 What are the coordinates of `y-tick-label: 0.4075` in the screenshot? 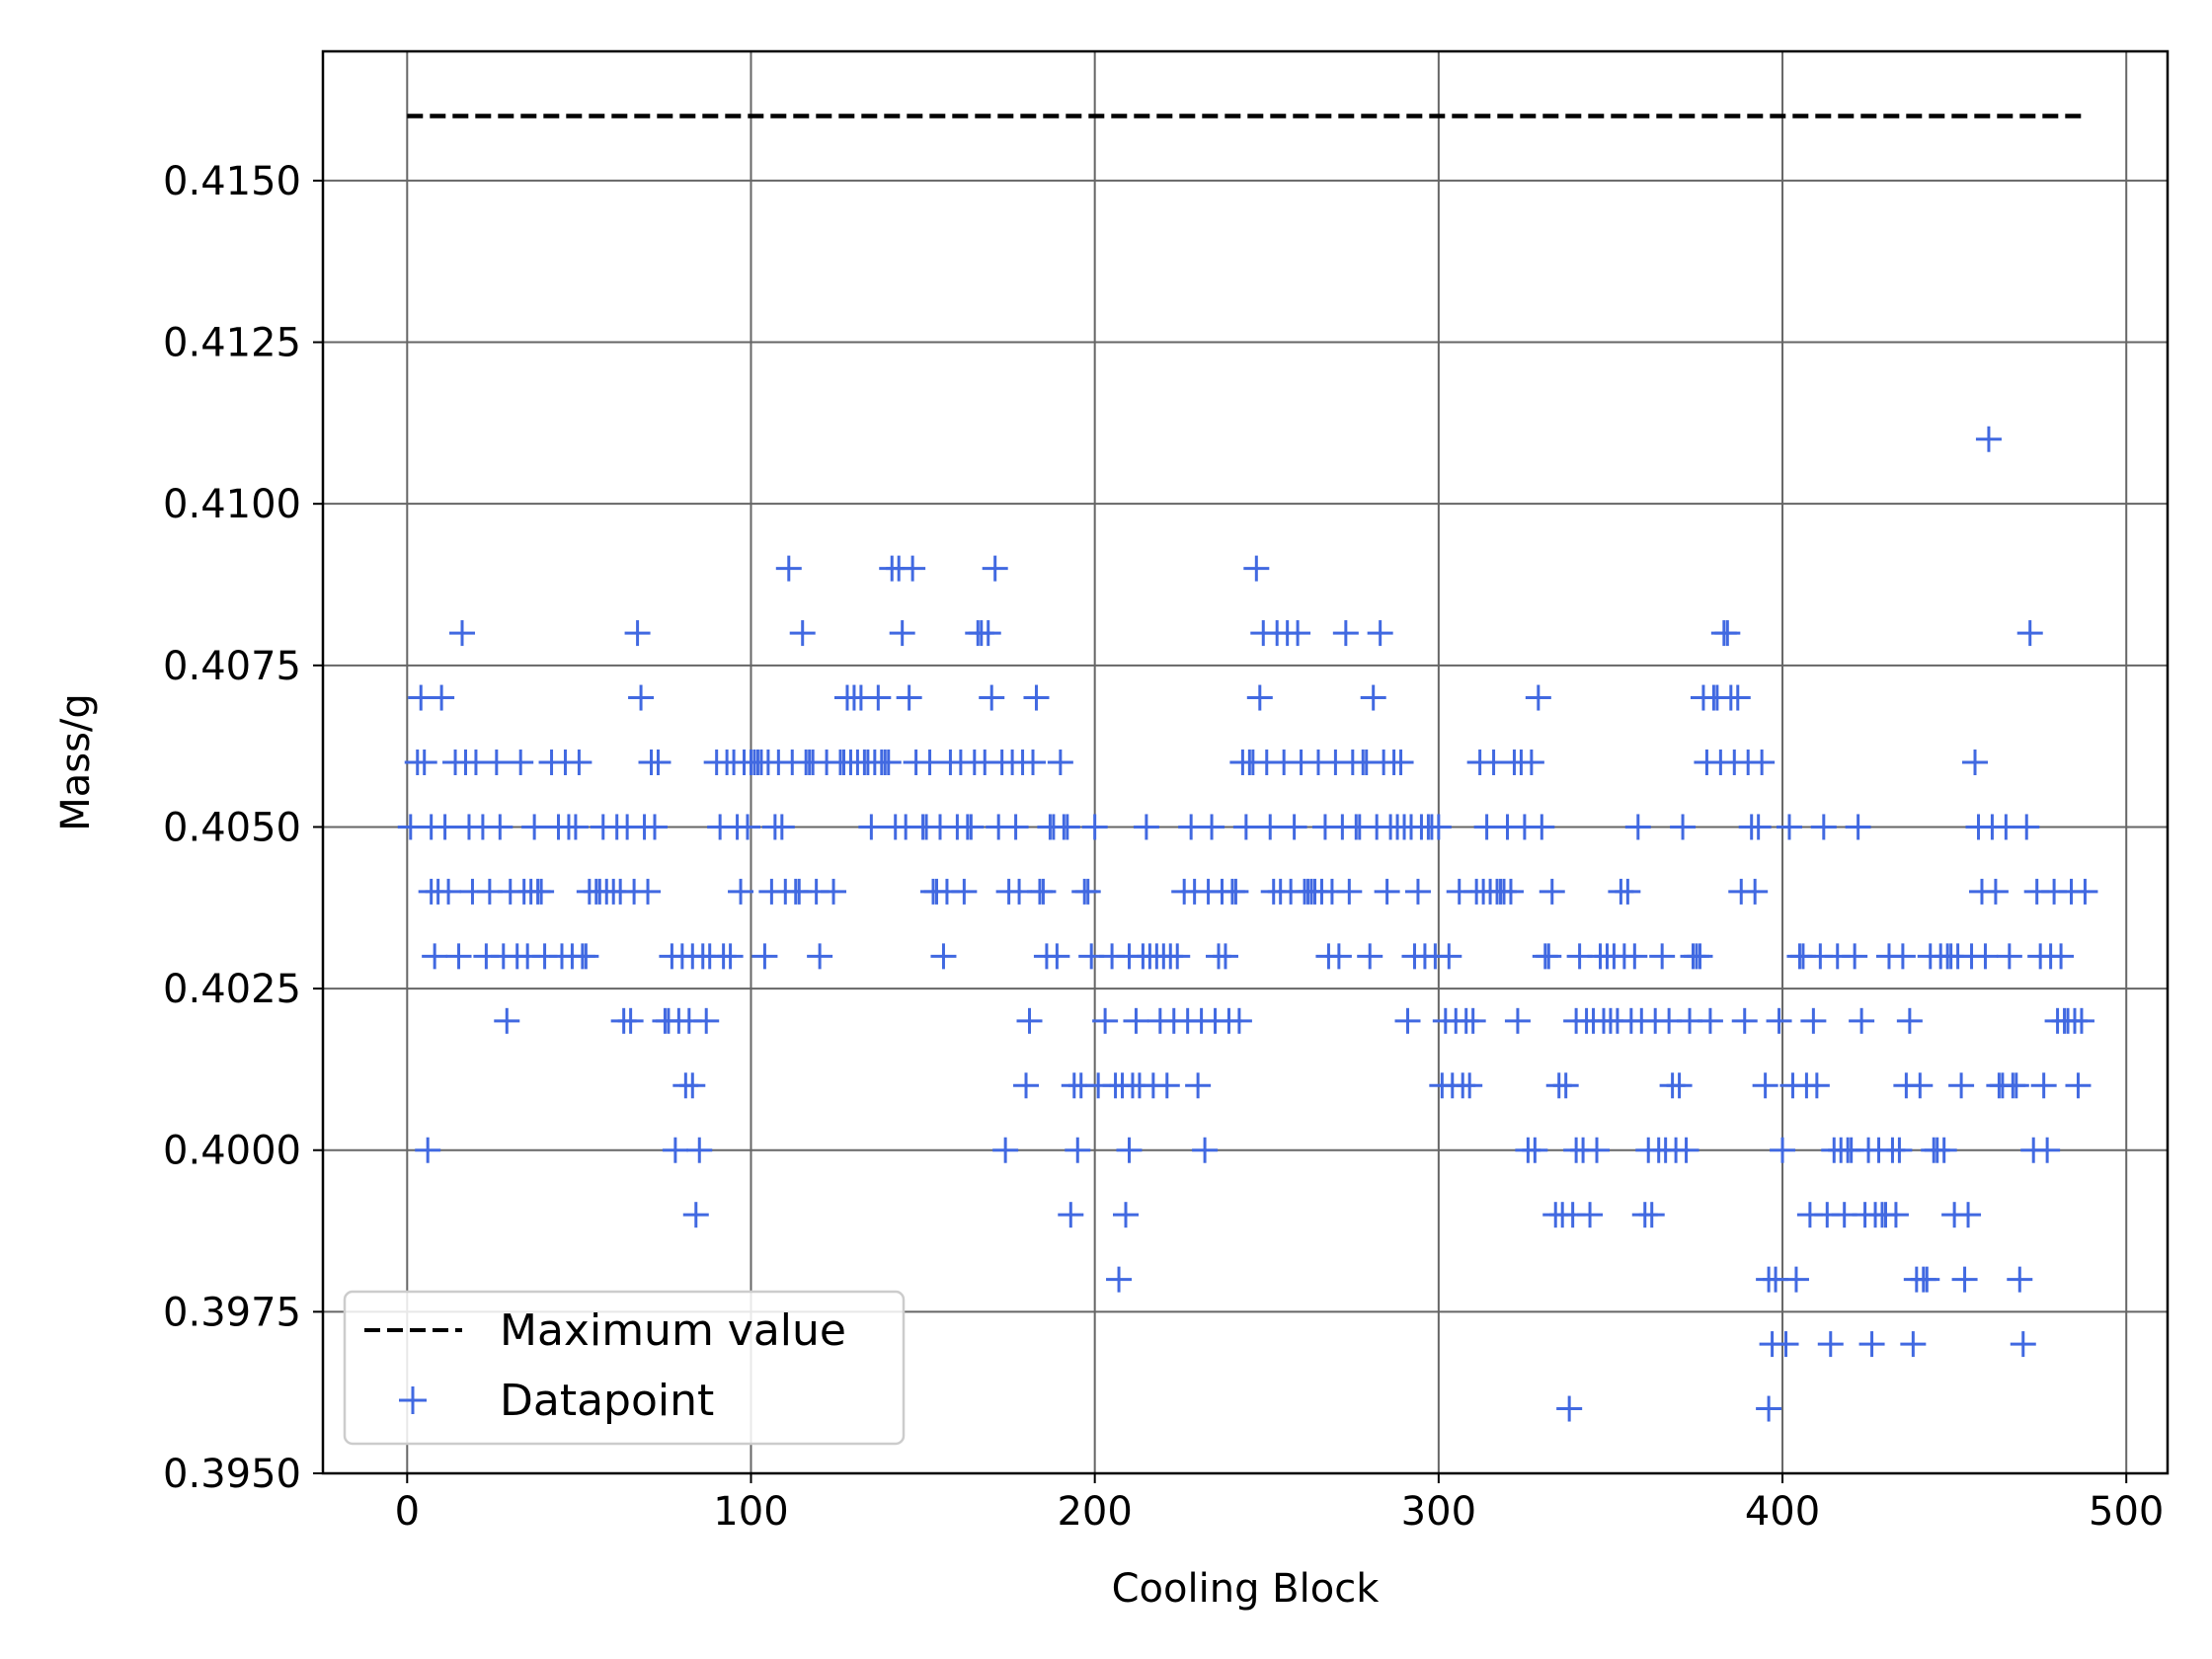 It's located at (232, 666).